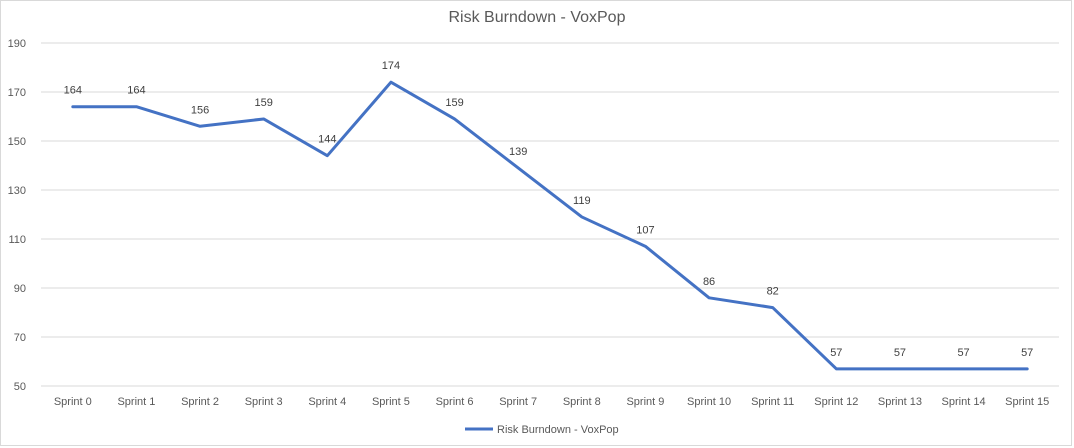 This screenshot has width=1074, height=448. Describe the element at coordinates (645, 402) in the screenshot. I see `x-tick-label: Sprint 9` at that location.